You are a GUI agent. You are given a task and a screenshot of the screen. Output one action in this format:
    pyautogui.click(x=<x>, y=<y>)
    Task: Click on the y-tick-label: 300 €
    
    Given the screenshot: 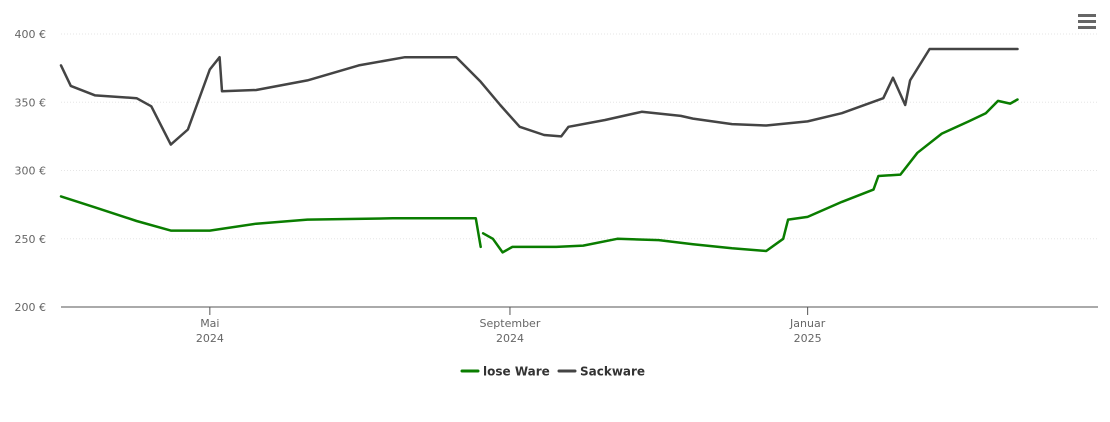 What is the action you would take?
    pyautogui.click(x=31, y=171)
    